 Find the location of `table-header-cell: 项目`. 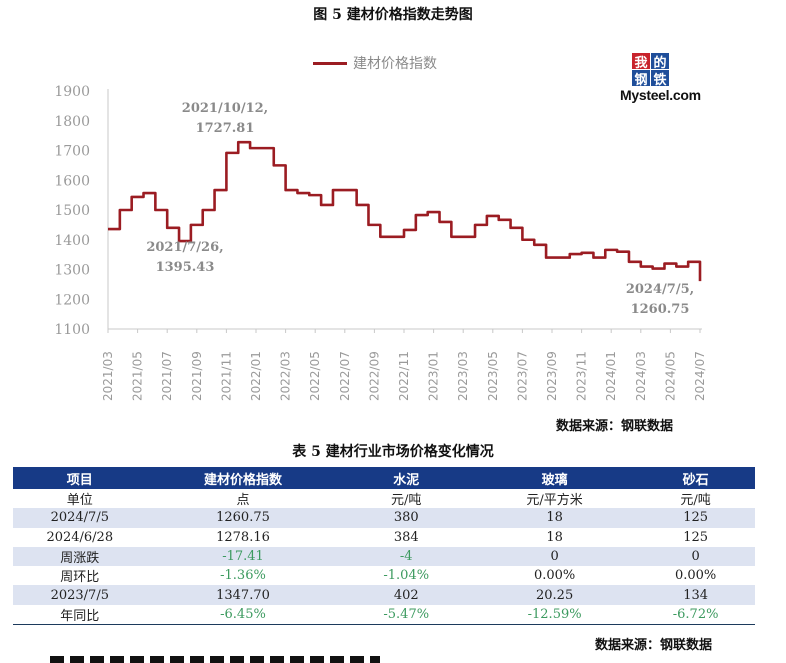

table-header-cell: 项目 is located at coordinates (80, 478).